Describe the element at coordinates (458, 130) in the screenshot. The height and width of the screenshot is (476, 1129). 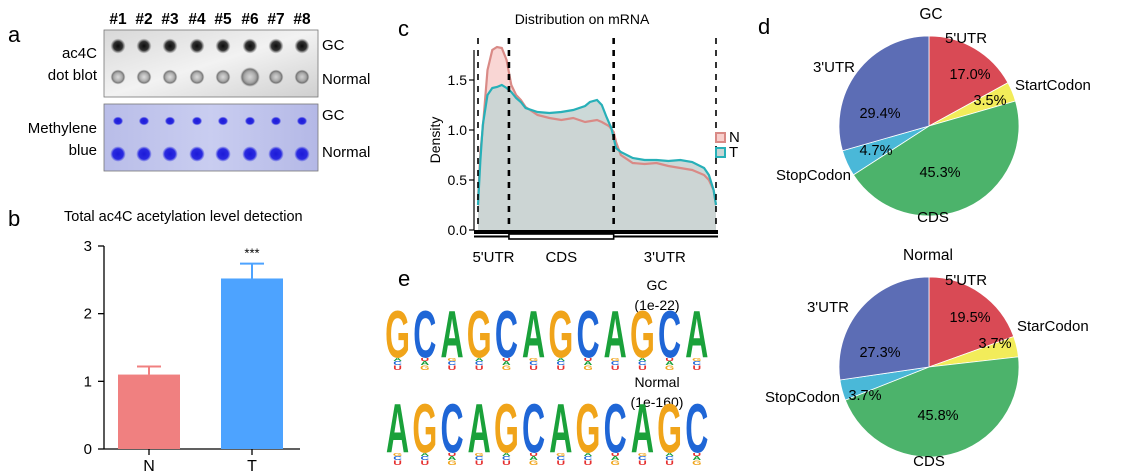
I see `density-y-tick-label: 1.0` at that location.